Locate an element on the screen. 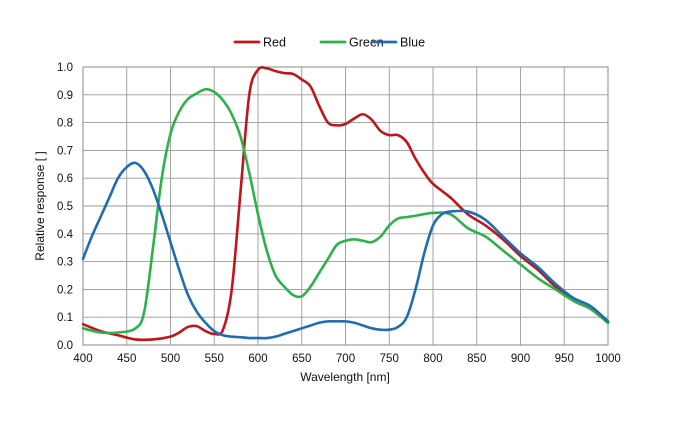 Image resolution: width=690 pixels, height=428 pixels. x-tick-label: 450 is located at coordinates (126, 359).